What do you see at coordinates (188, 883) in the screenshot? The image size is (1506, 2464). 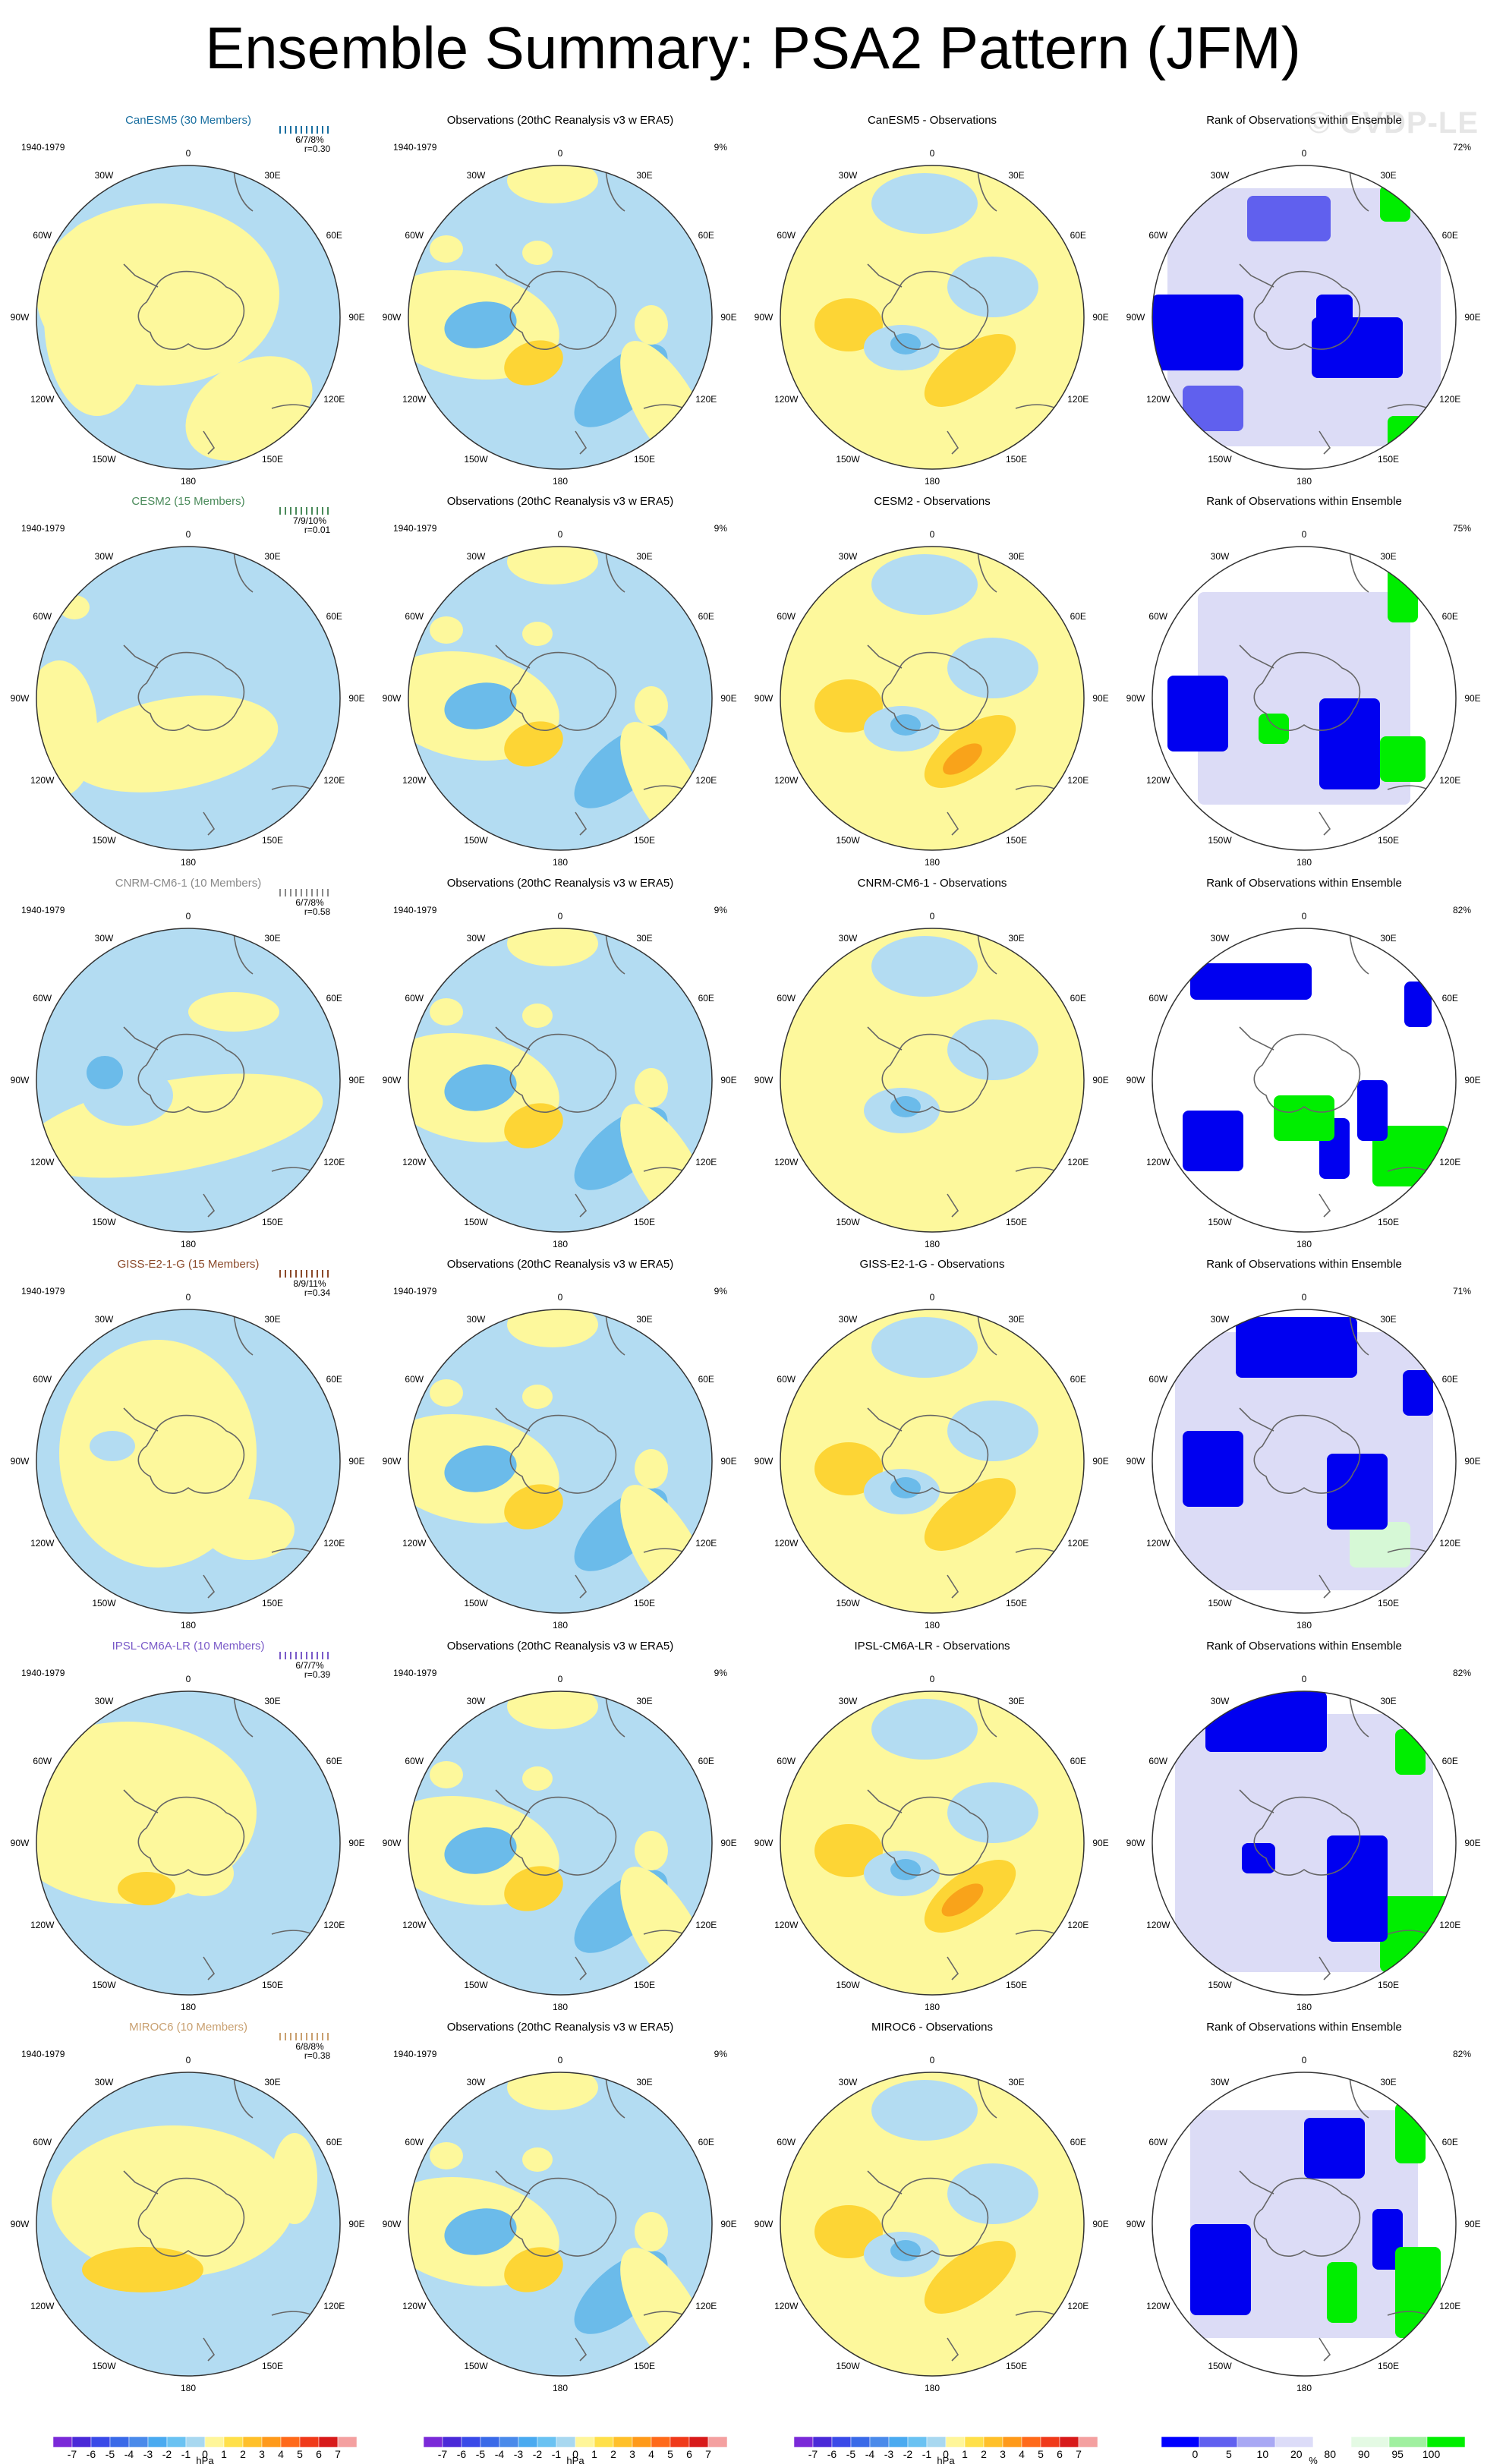 I see `panel-title: CNRM-CM6-1 (10 Members)` at bounding box center [188, 883].